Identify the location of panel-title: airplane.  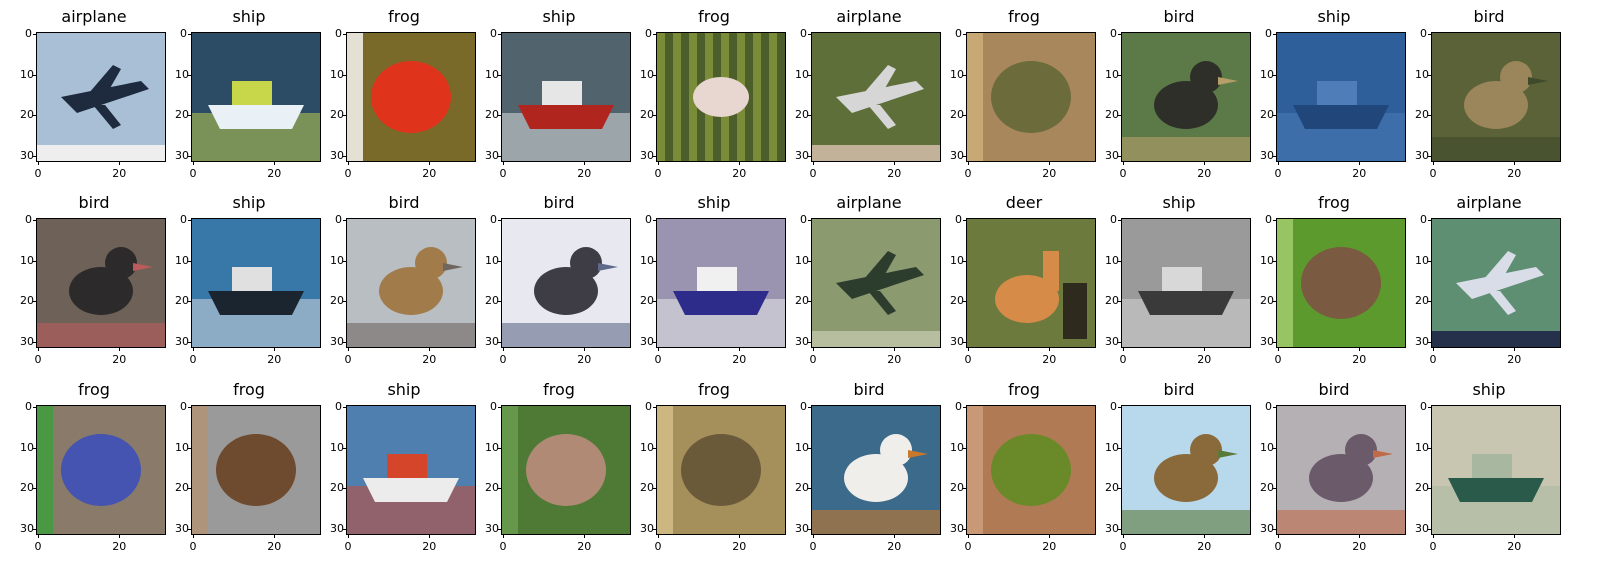
(94, 16).